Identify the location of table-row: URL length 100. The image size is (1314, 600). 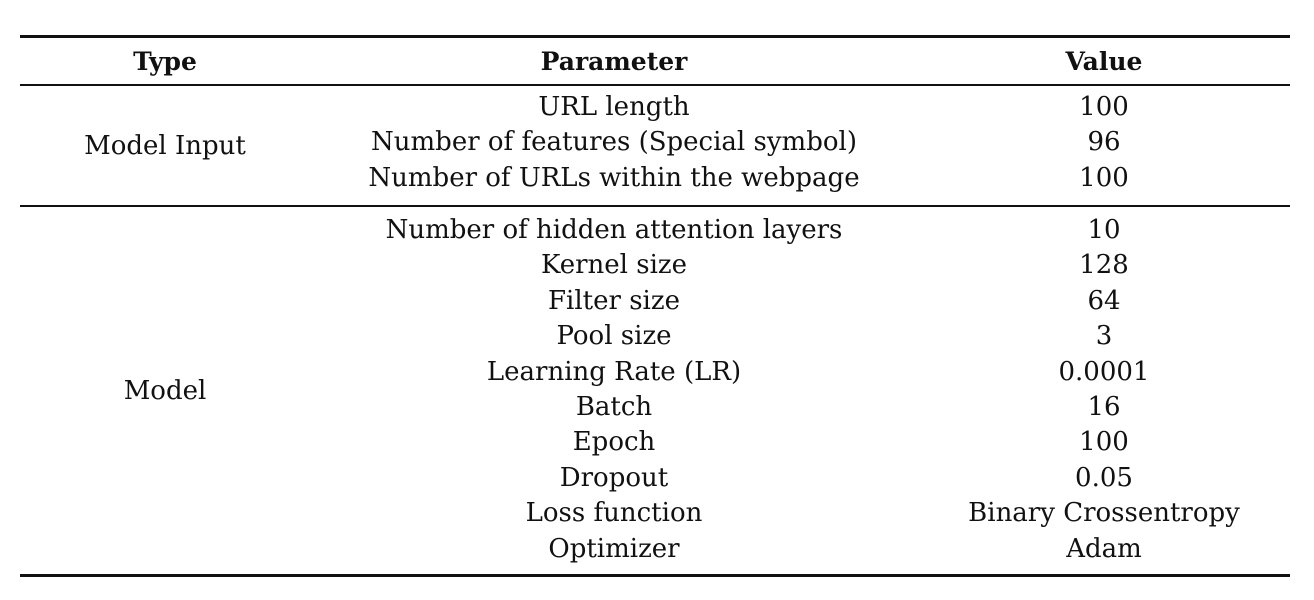
(800, 107).